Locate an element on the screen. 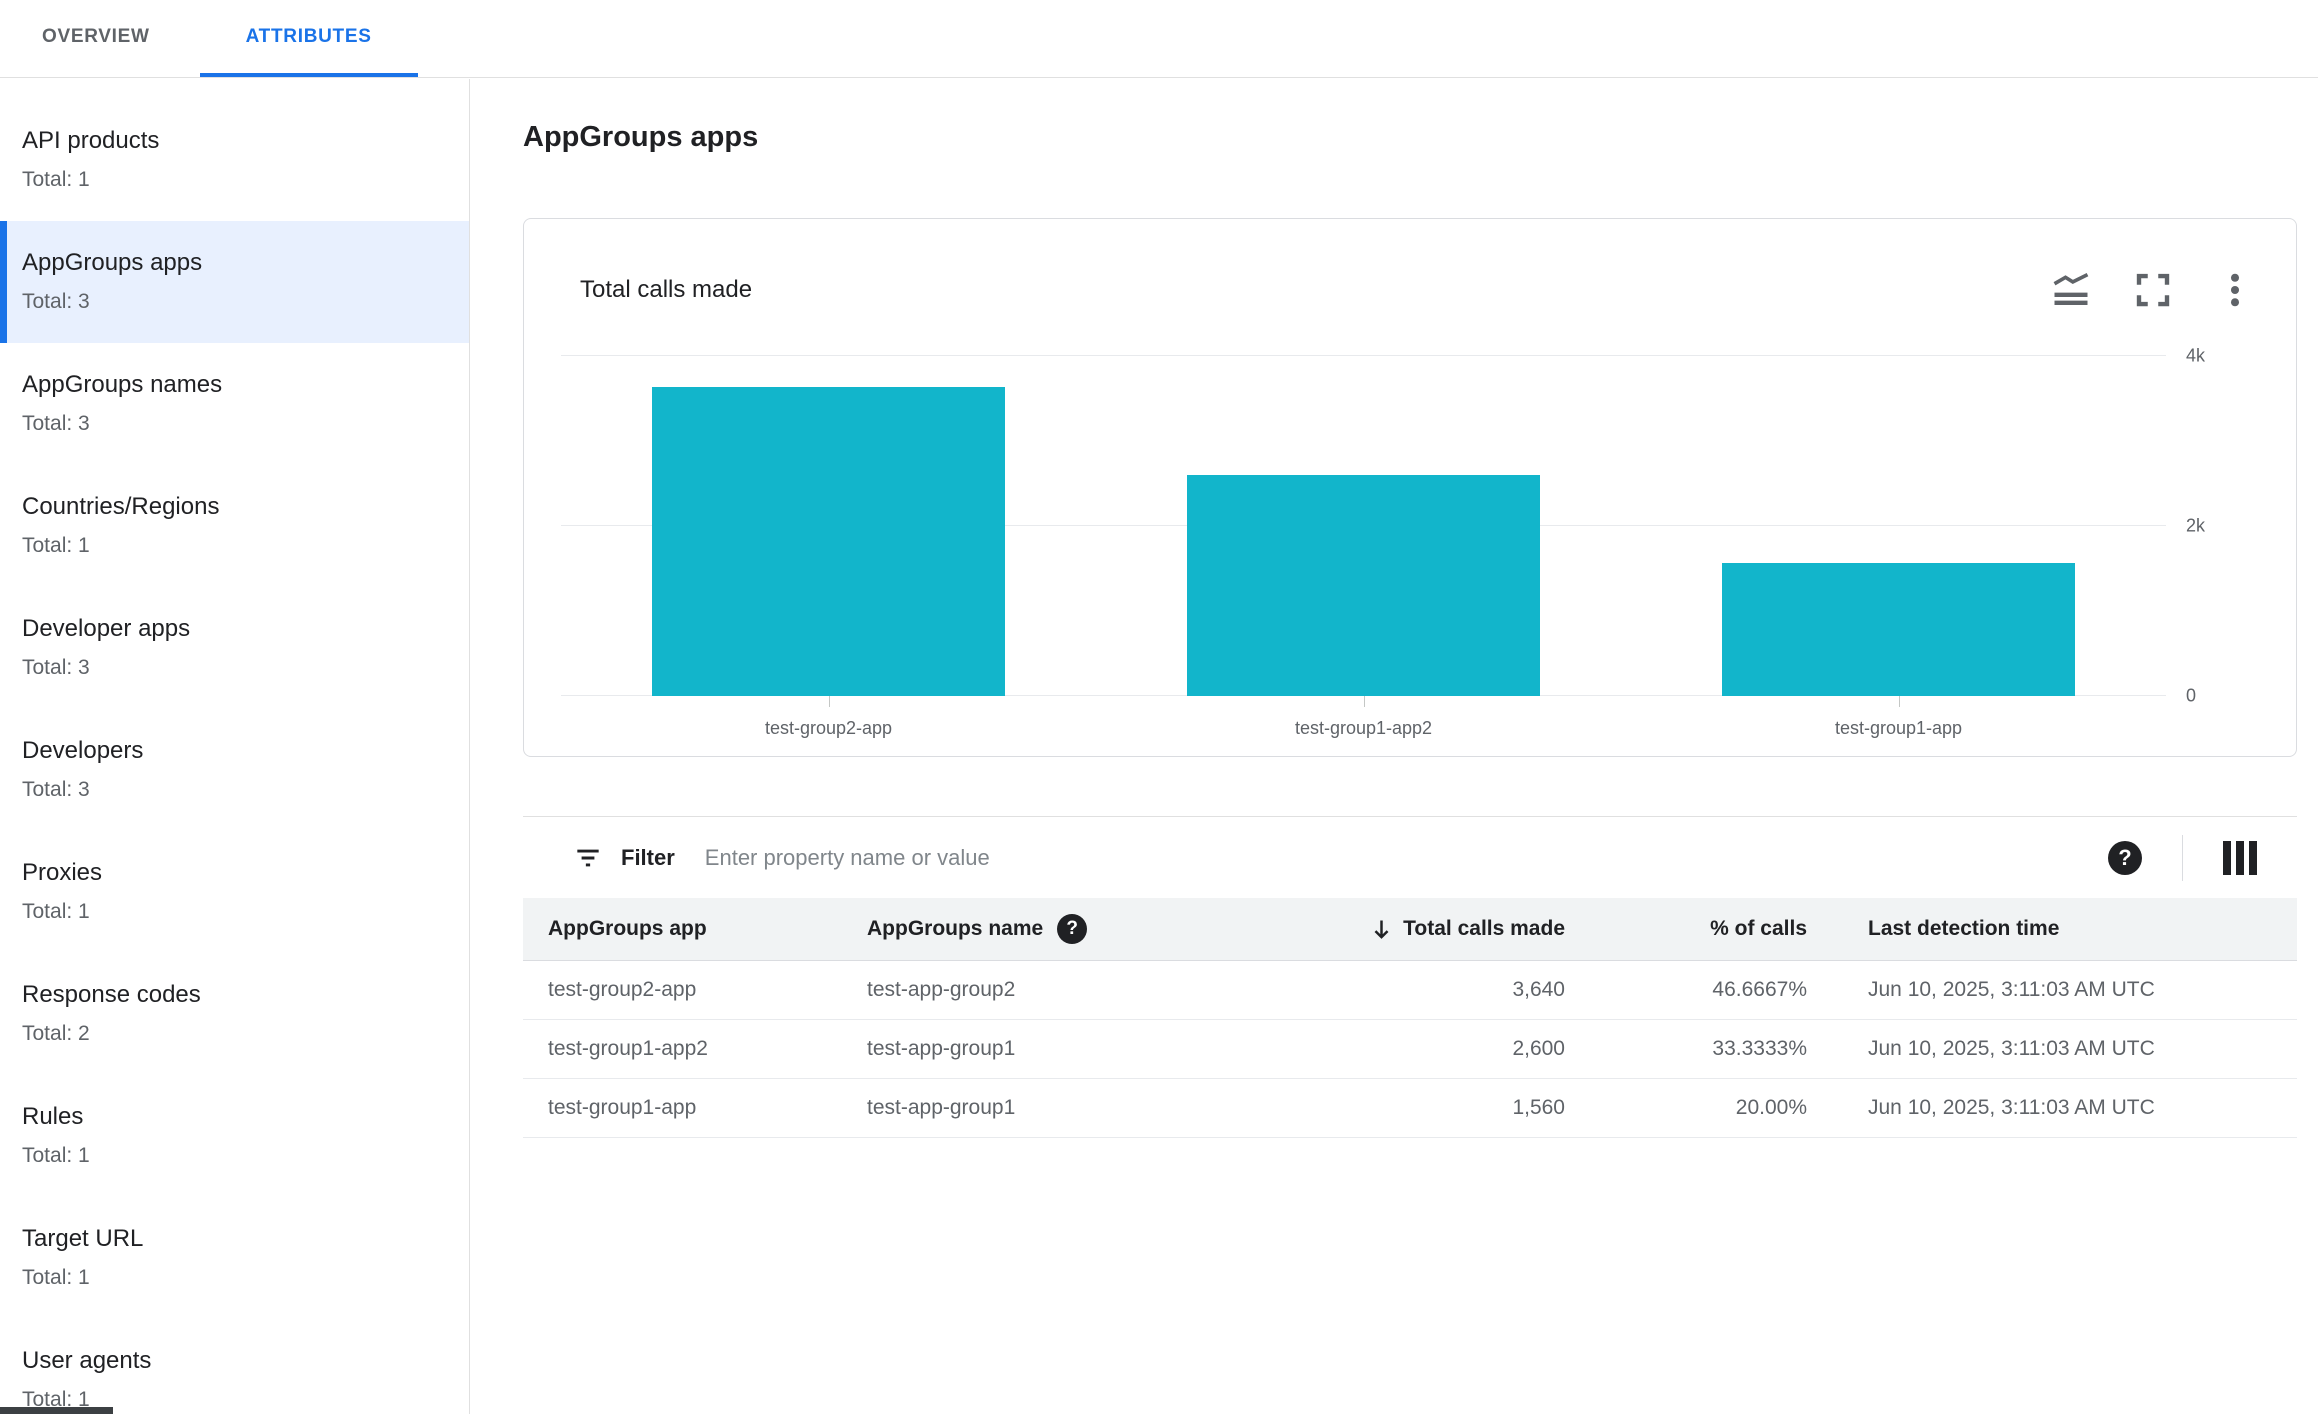 The width and height of the screenshot is (2318, 1414). sort-descending-icon is located at coordinates (1381, 929).